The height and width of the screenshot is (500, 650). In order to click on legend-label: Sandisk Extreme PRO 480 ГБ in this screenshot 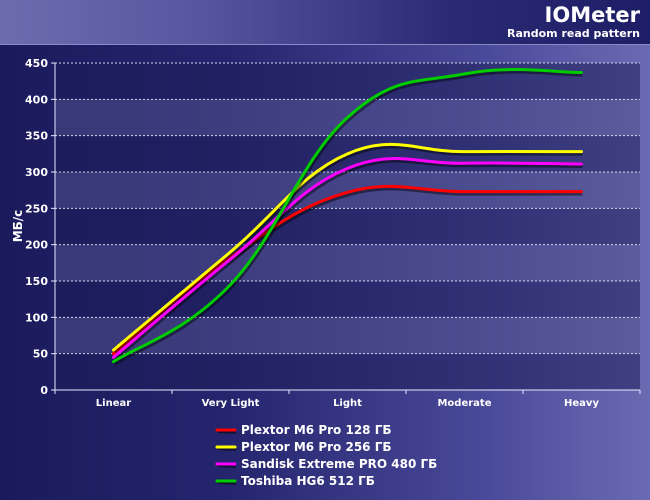, I will do `click(339, 464)`.